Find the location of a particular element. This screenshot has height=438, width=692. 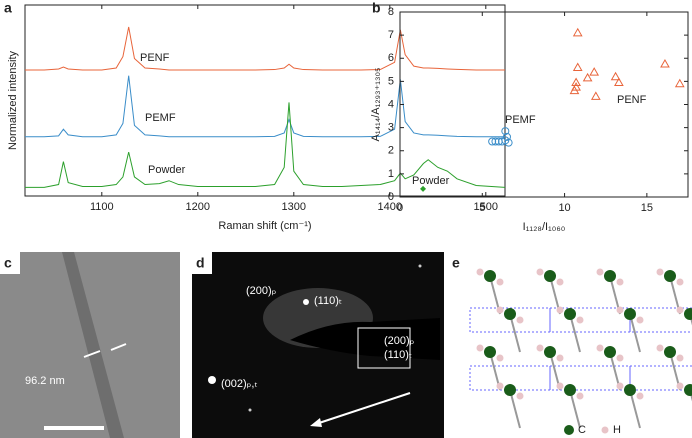

panel-letter: a is located at coordinates (8, 8).